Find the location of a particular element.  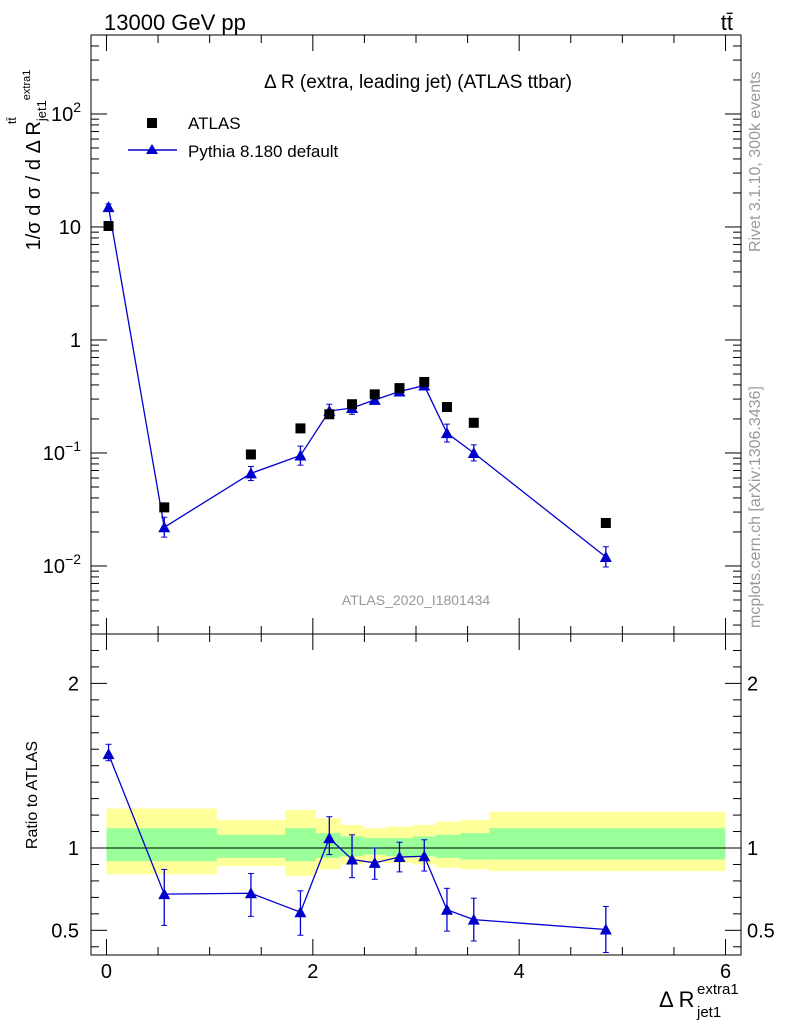

legend-atlas-label: ATLAS is located at coordinates (214, 123).